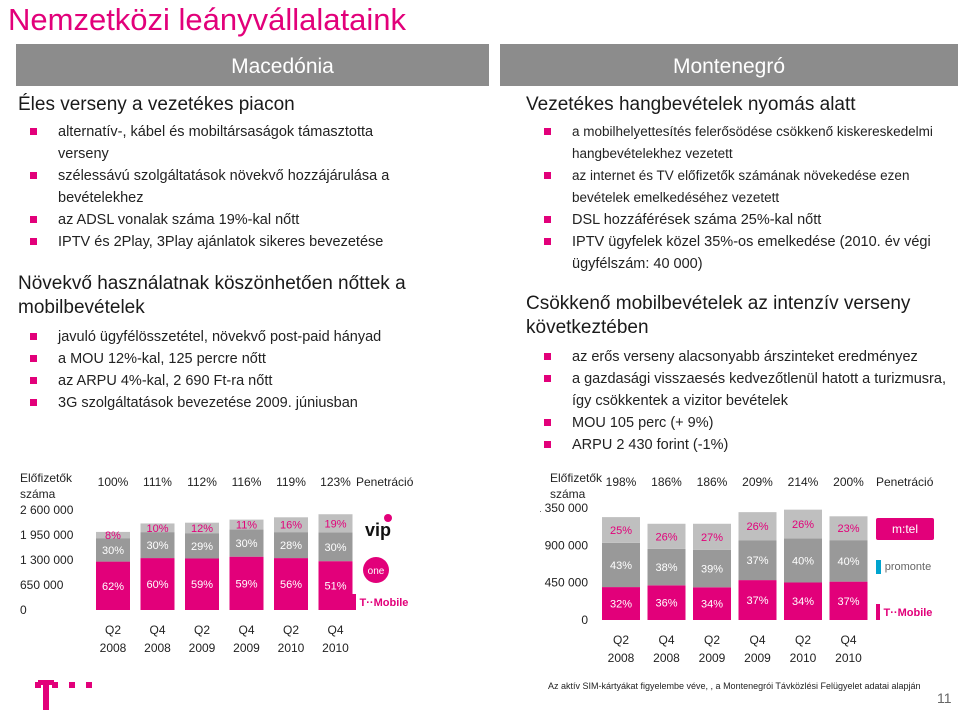 Image resolution: width=960 pixels, height=715 pixels. Describe the element at coordinates (42, 585) in the screenshot. I see `y-tick-label: 650 000` at that location.